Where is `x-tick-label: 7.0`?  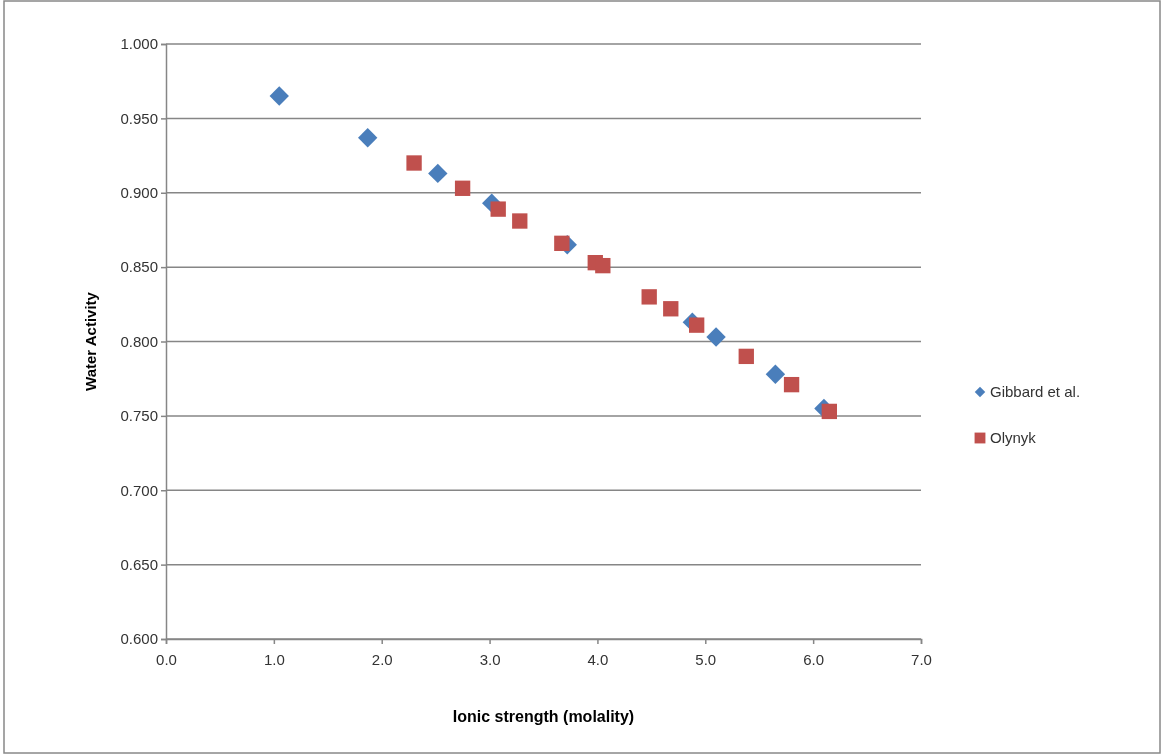
x-tick-label: 7.0 is located at coordinates (921, 659).